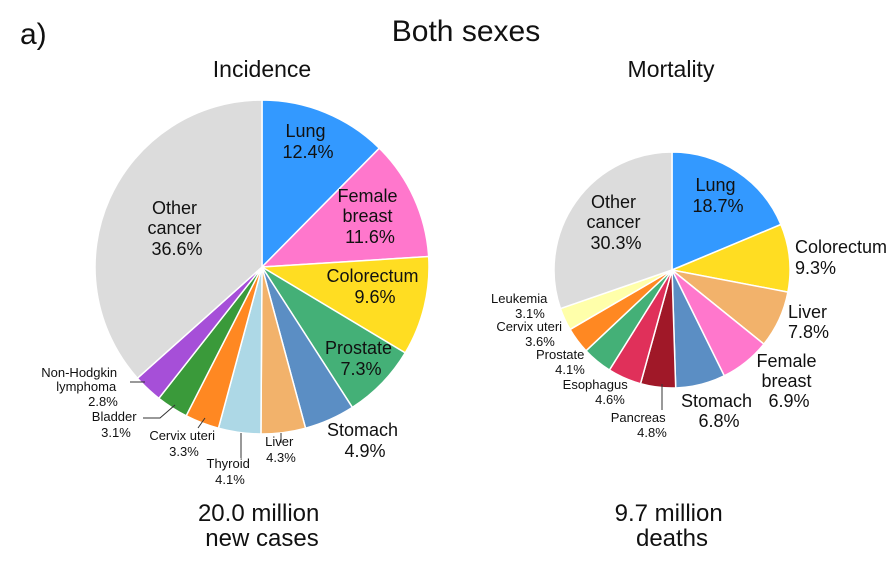 The height and width of the screenshot is (566, 896). What do you see at coordinates (788, 381) in the screenshot?
I see `mort-label-breast: Female breast 6.9%` at bounding box center [788, 381].